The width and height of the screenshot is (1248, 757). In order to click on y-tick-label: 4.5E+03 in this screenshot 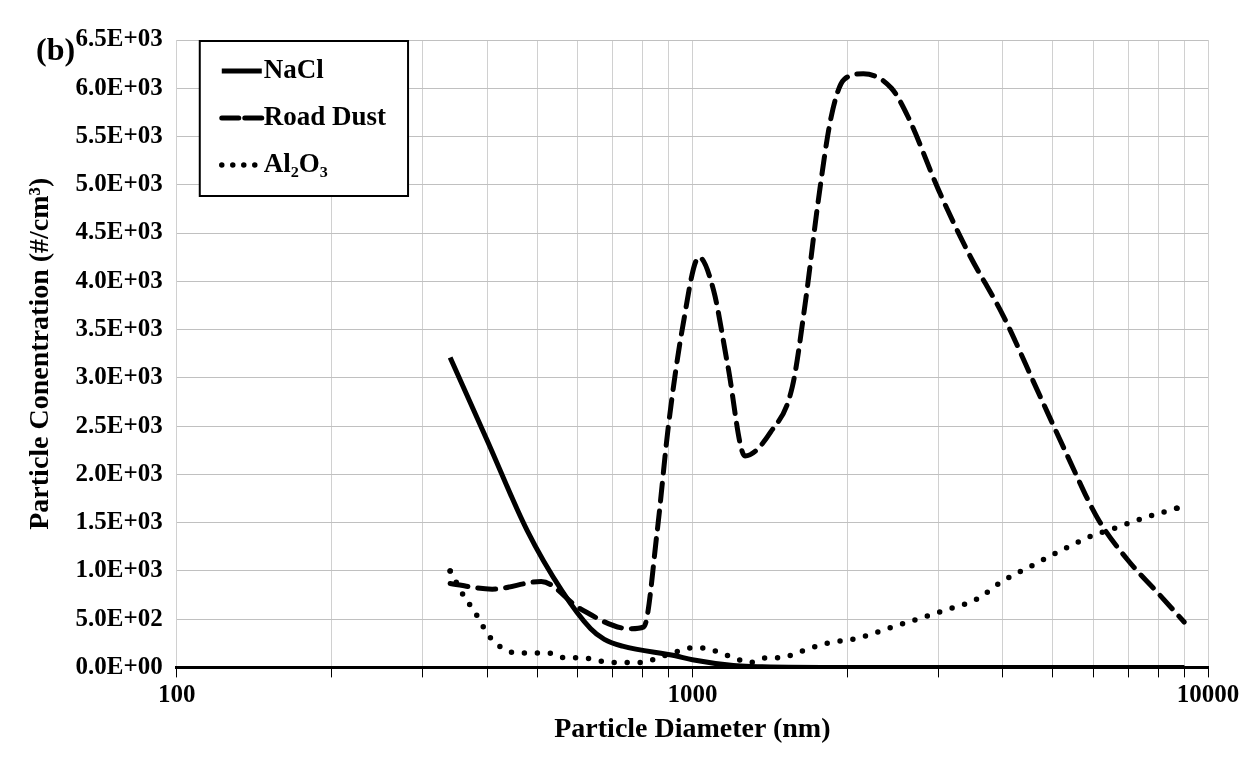, I will do `click(119, 231)`.